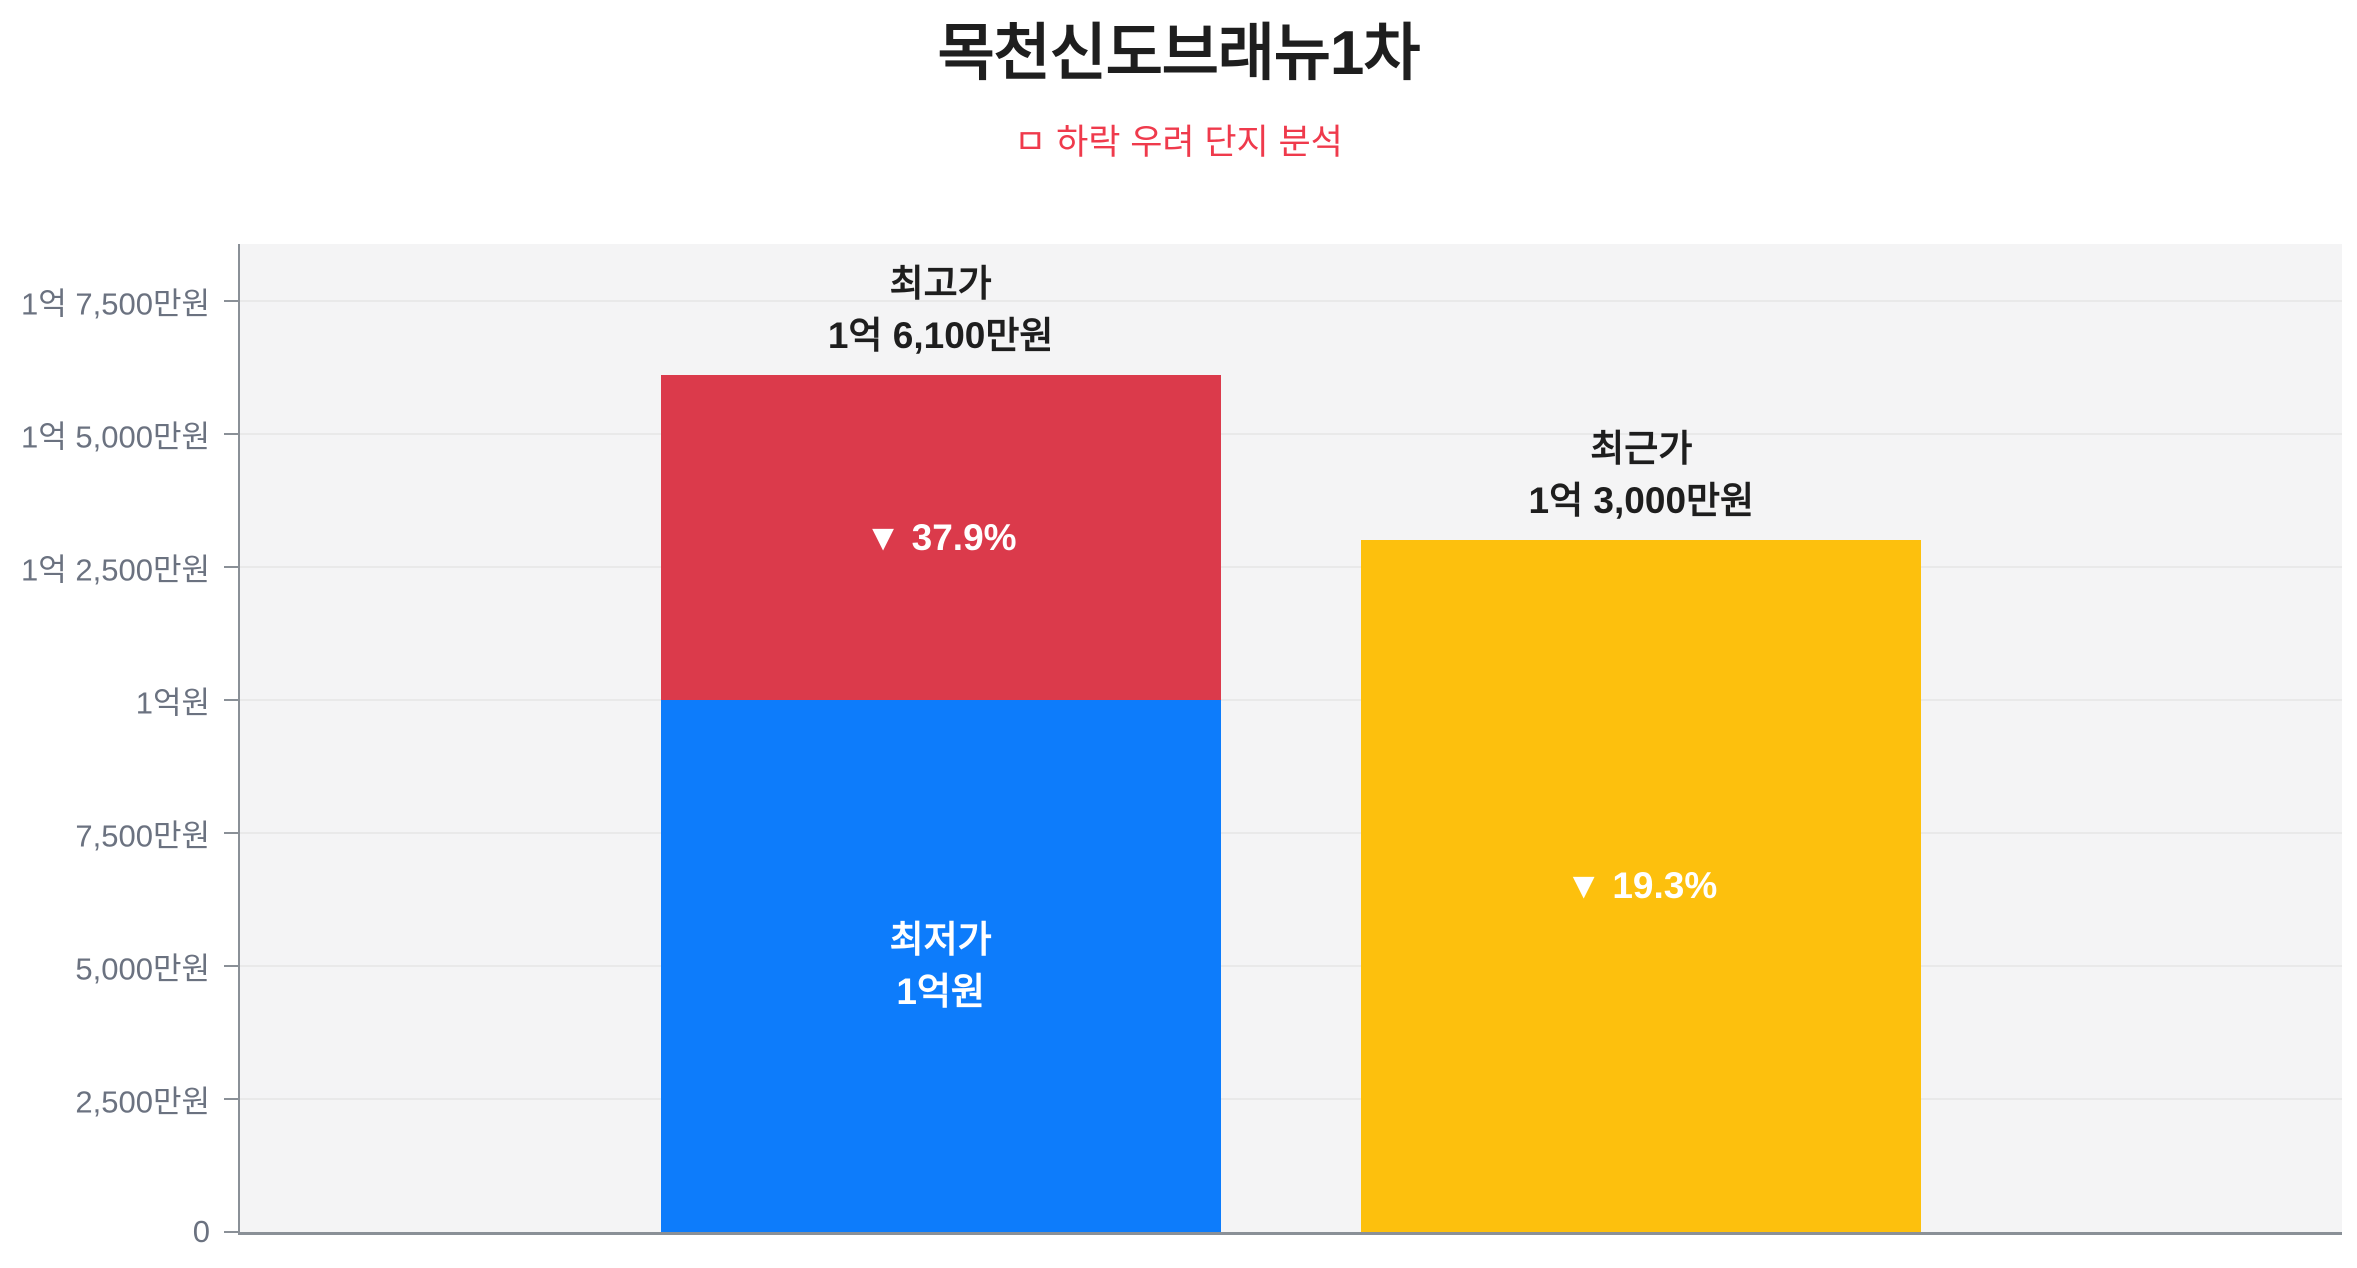  I want to click on y-tick-label: 1억원, so click(172, 703).